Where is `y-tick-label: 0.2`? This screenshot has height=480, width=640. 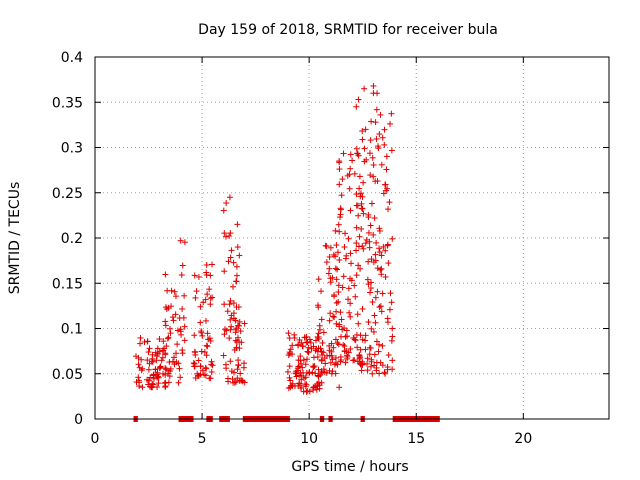 y-tick-label: 0.2 is located at coordinates (72, 239).